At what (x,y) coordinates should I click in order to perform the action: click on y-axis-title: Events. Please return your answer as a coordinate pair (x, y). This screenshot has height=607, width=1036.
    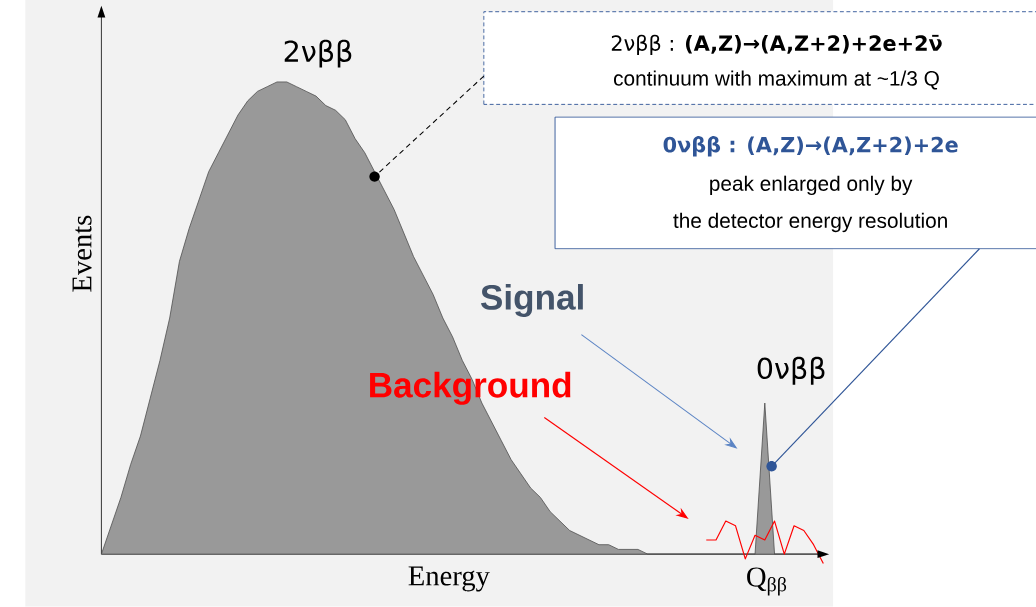
    Looking at the image, I should click on (82, 253).